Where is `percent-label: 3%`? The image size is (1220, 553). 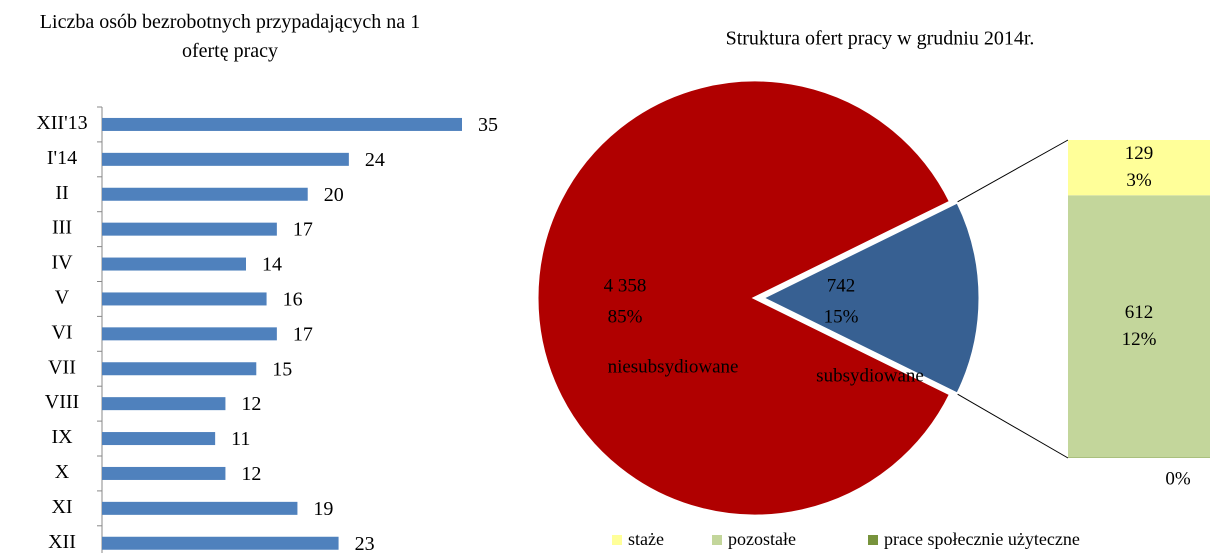
percent-label: 3% is located at coordinates (1139, 180).